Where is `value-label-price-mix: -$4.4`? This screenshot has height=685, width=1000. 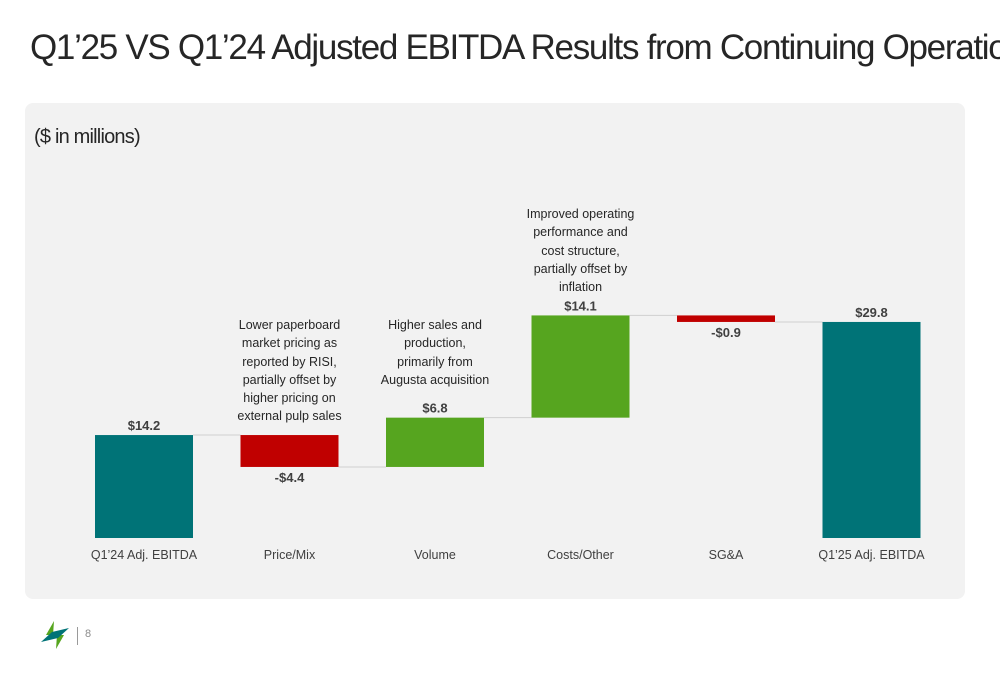 value-label-price-mix: -$4.4 is located at coordinates (290, 477).